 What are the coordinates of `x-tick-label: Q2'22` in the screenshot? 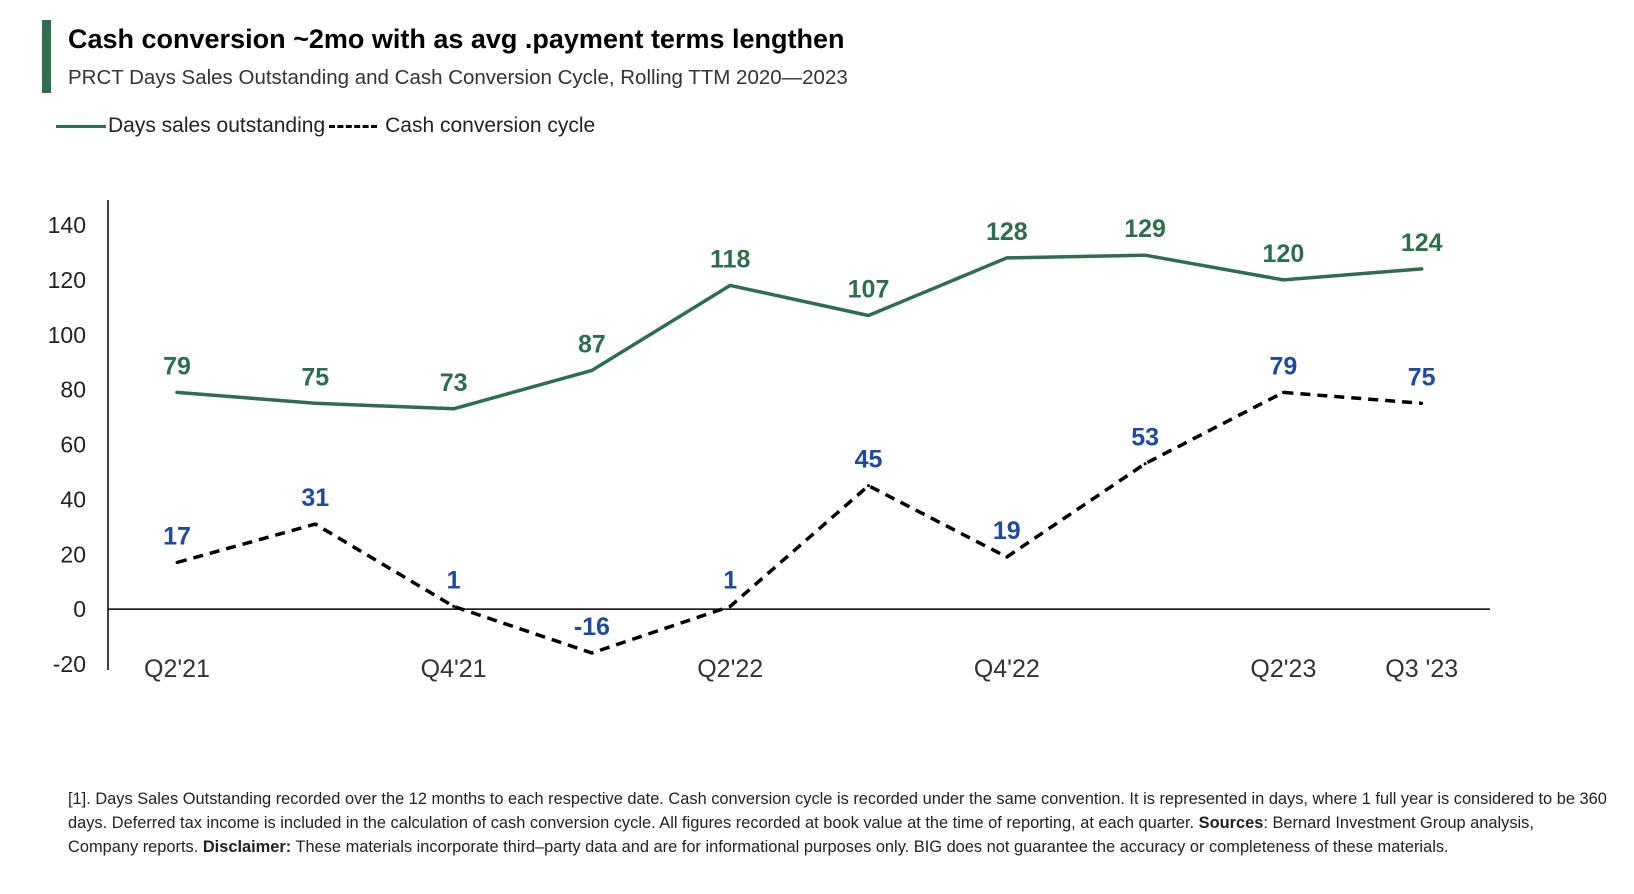 It's located at (730, 669).